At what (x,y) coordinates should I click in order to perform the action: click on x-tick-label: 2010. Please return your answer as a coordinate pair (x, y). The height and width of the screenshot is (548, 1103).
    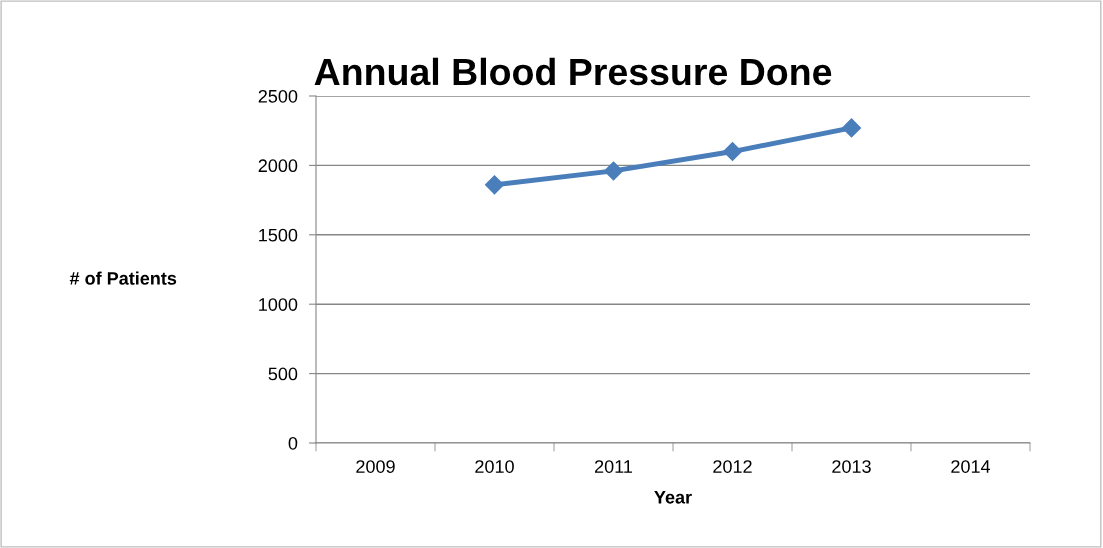
    Looking at the image, I should click on (494, 466).